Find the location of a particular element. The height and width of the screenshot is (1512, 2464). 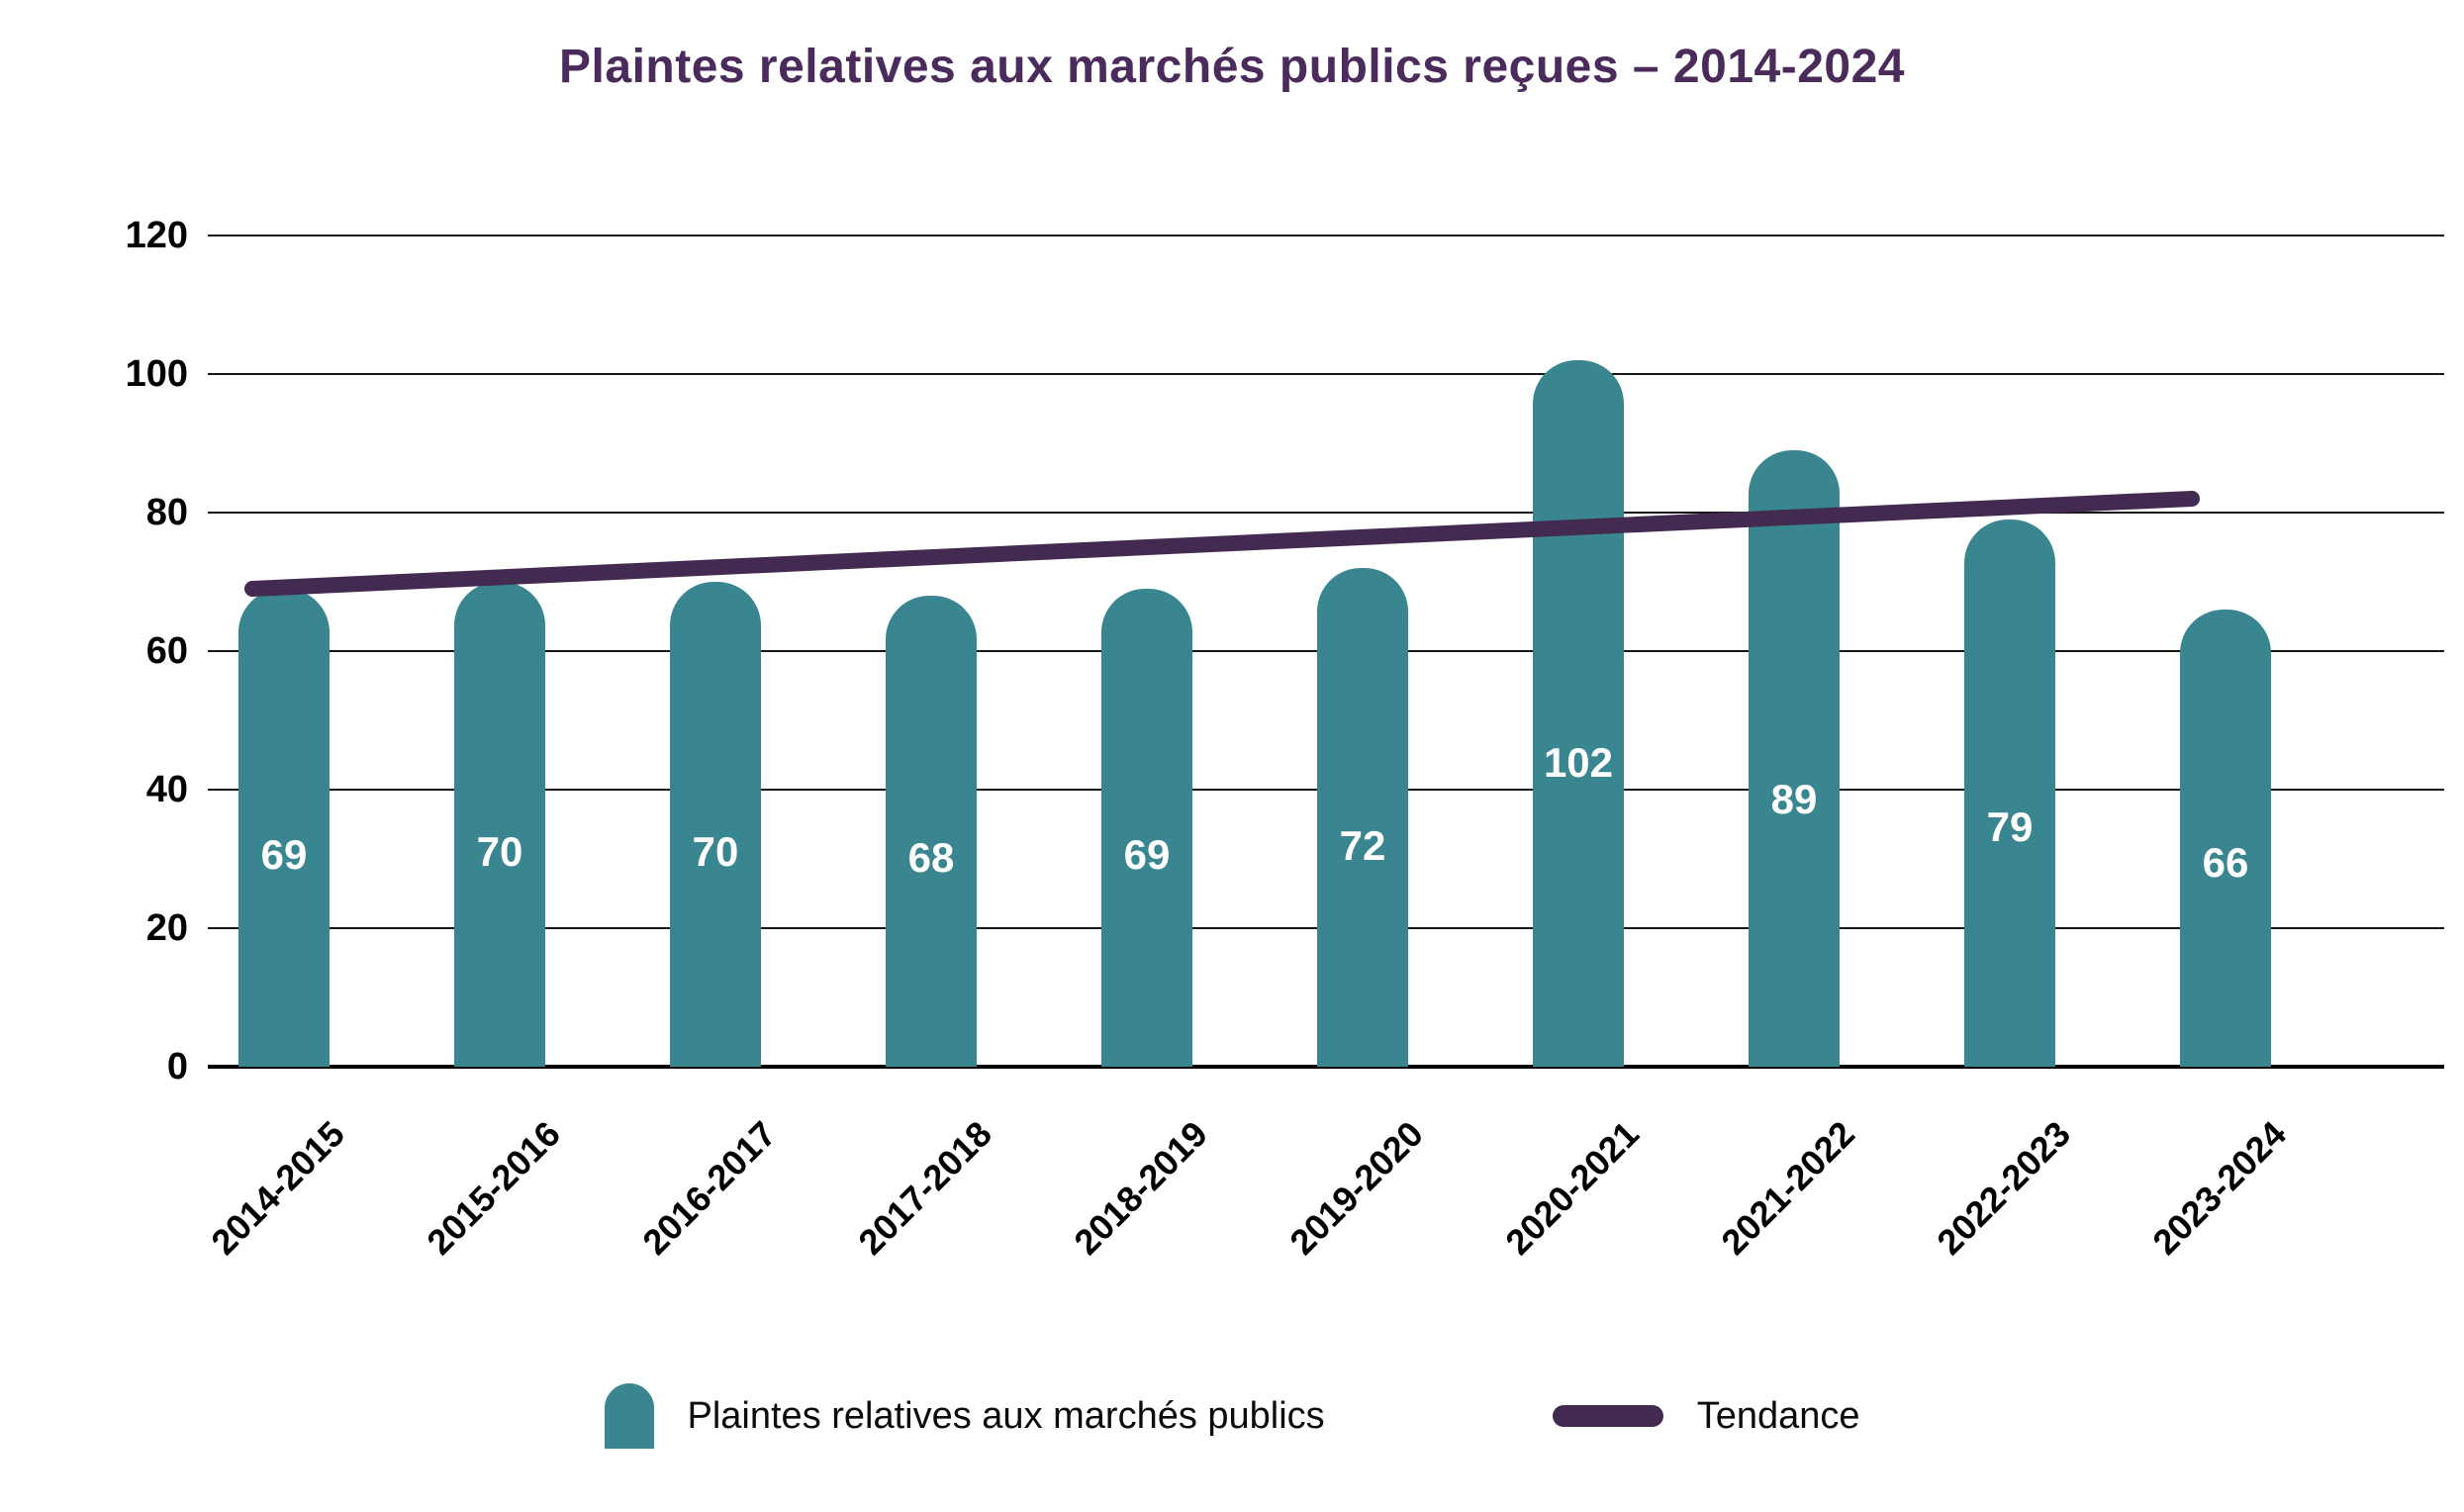

bar-series-swatch-icon is located at coordinates (629, 1416).